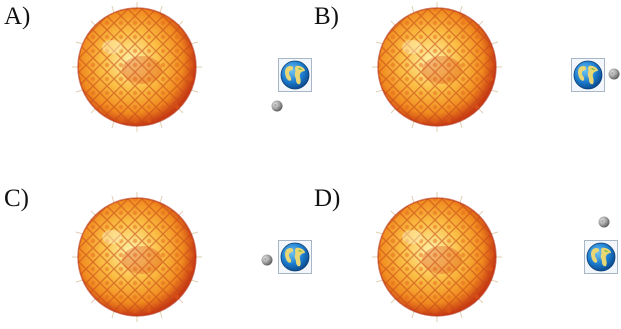 This screenshot has height=329, width=621. What do you see at coordinates (16, 198) in the screenshot?
I see `option-c-label: C)` at bounding box center [16, 198].